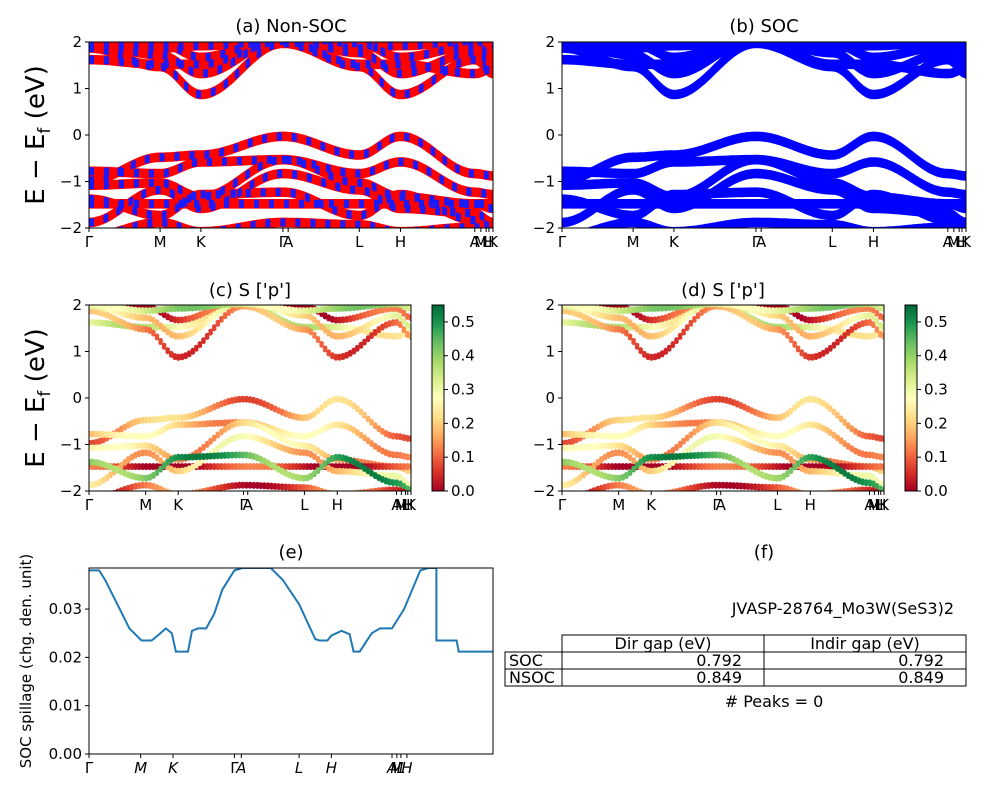  Describe the element at coordinates (71, 491) in the screenshot. I see `y-tick-label: −2` at that location.